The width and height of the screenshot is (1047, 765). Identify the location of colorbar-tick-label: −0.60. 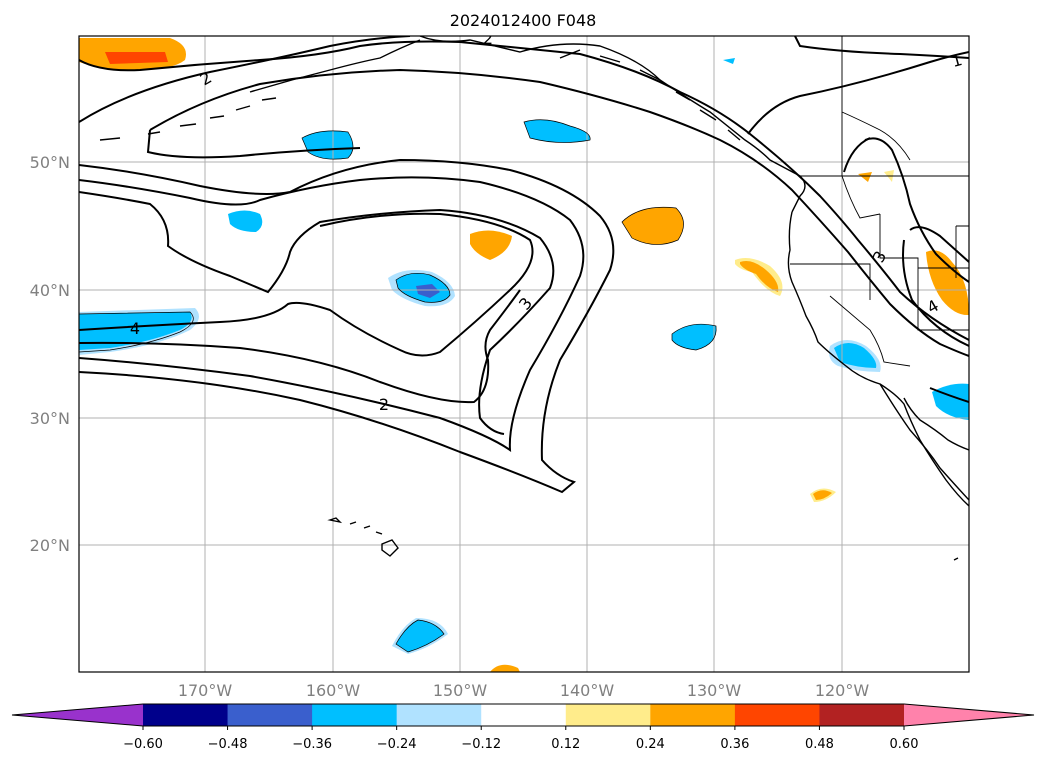
(143, 744).